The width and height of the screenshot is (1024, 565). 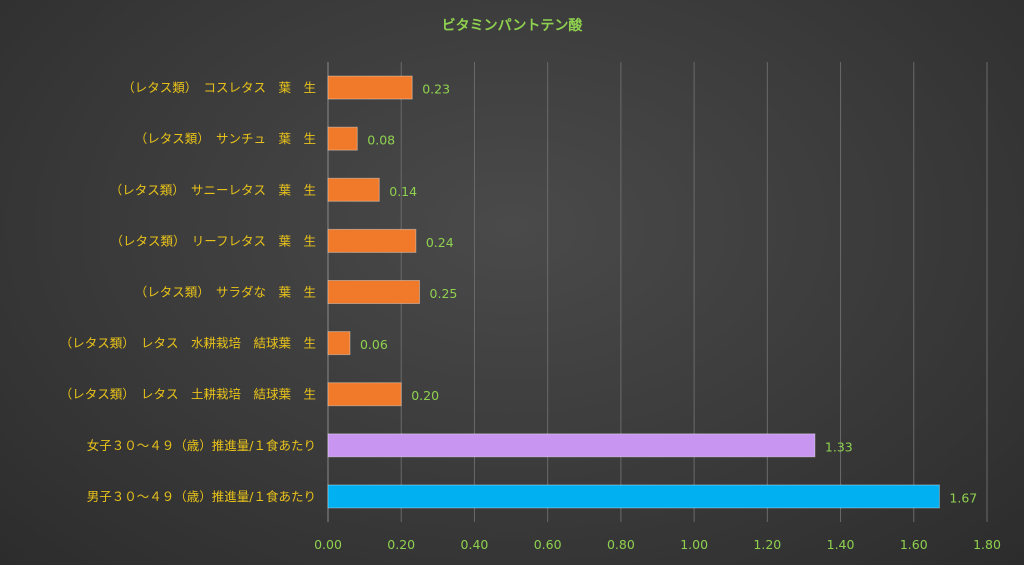 What do you see at coordinates (374, 344) in the screenshot?
I see `value-label: 0.06` at bounding box center [374, 344].